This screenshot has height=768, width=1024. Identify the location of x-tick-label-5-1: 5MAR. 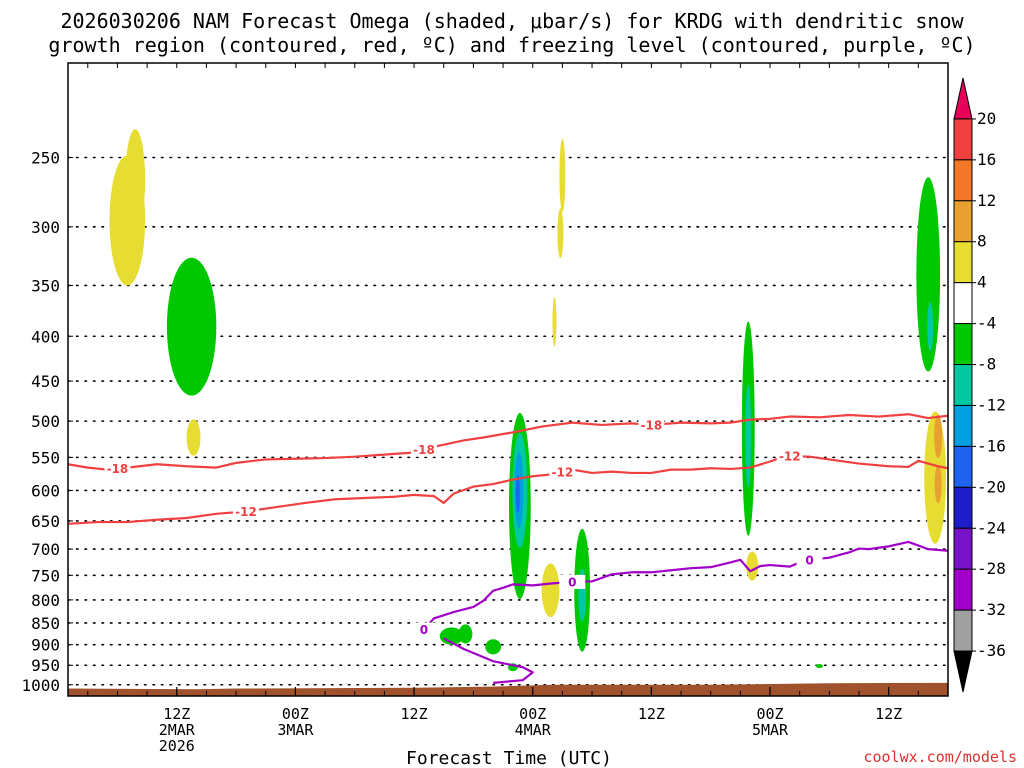
(770, 730).